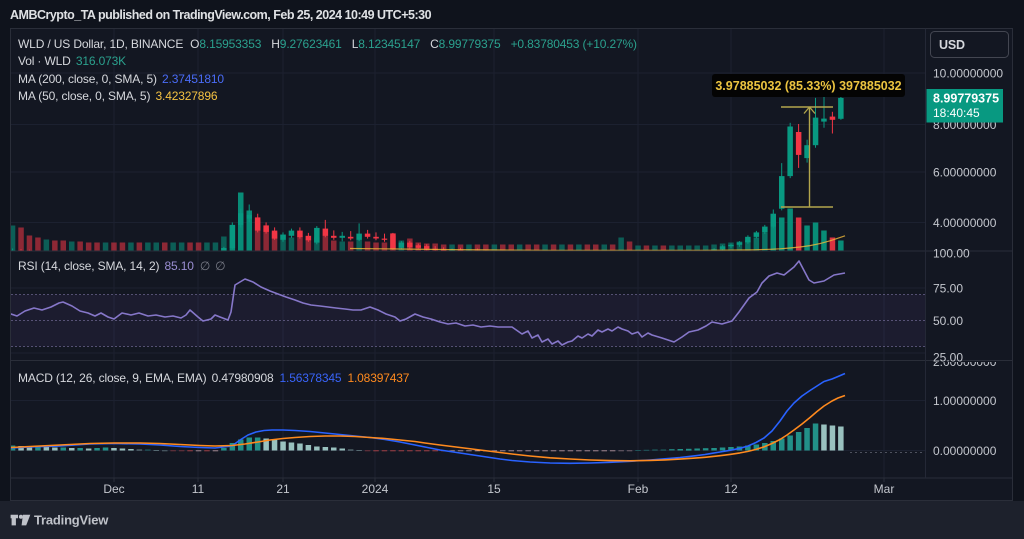  What do you see at coordinates (121, 79) in the screenshot?
I see `svg-text:MA (200, close, 0, SMA, 5) 2.3: MA (200, close, 0, SMA, 5) 2.37451810` at bounding box center [121, 79].